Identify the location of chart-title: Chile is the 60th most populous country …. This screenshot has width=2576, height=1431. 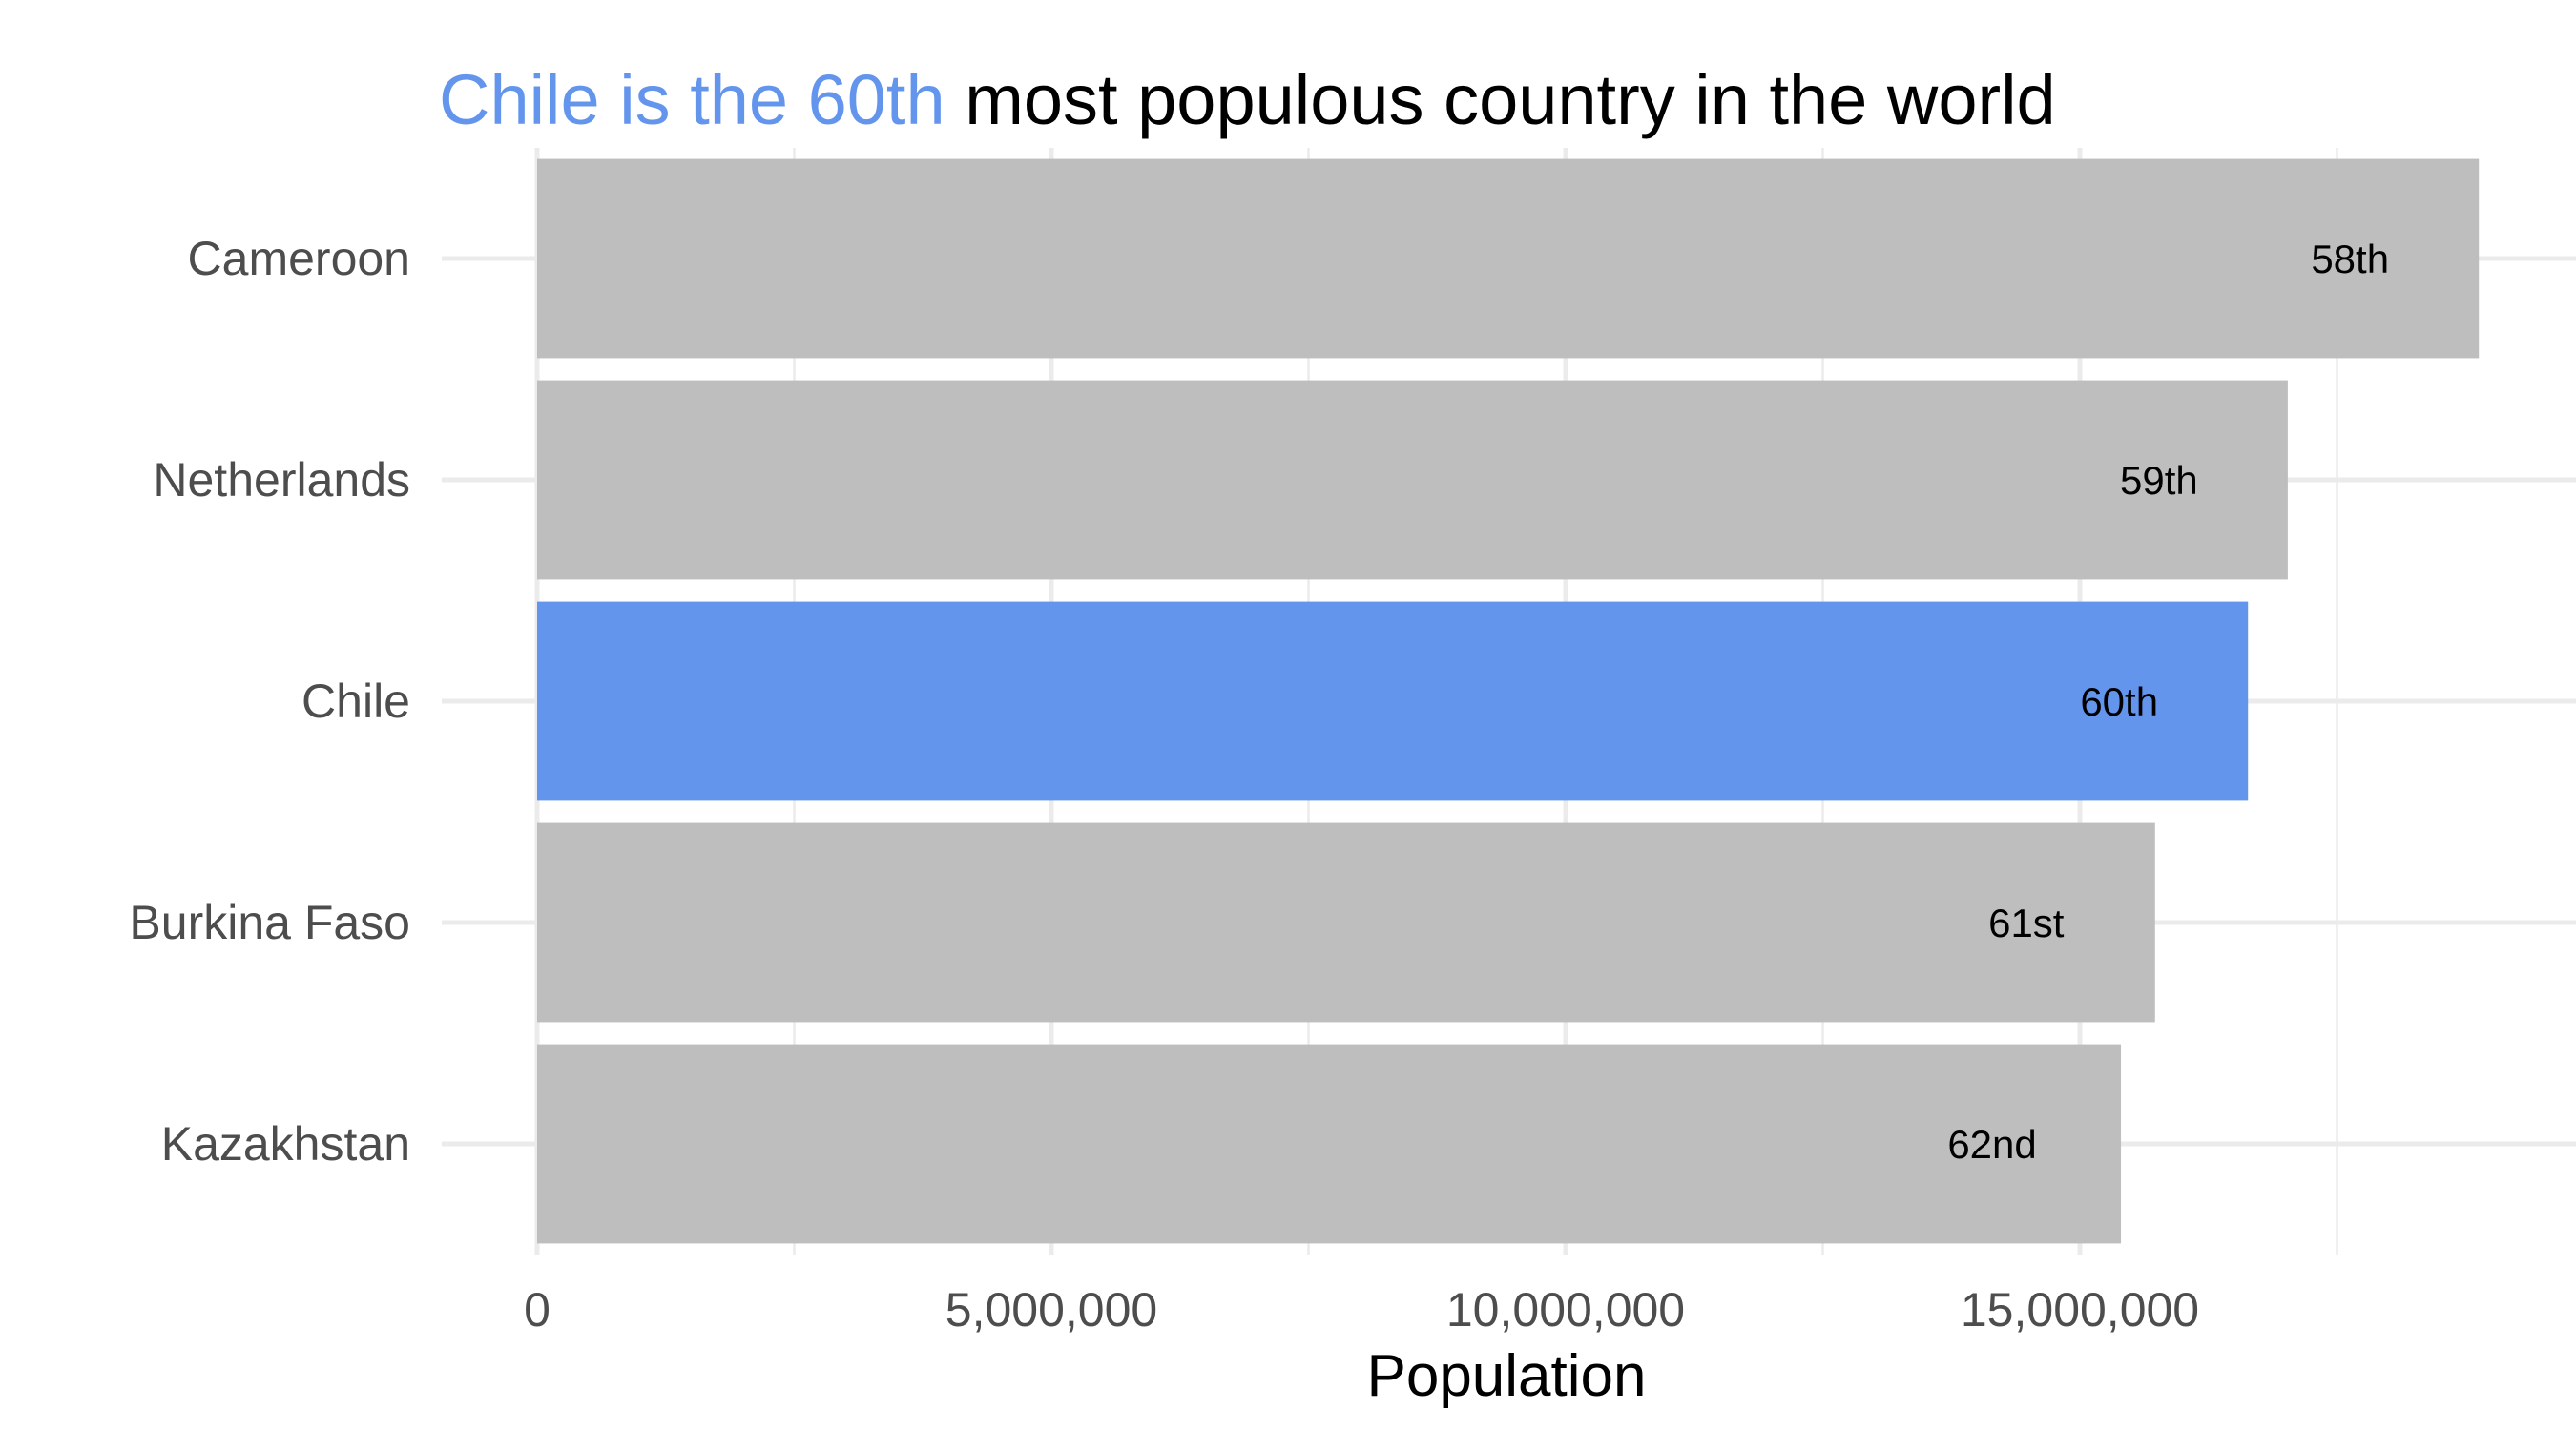
(1247, 99).